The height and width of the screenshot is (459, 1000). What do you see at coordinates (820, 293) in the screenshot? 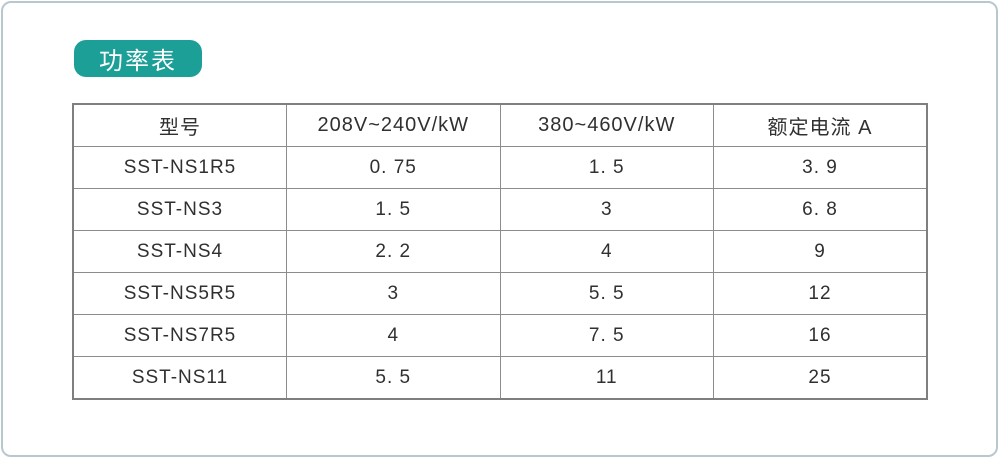
I see `cell-rated-current: 12` at bounding box center [820, 293].